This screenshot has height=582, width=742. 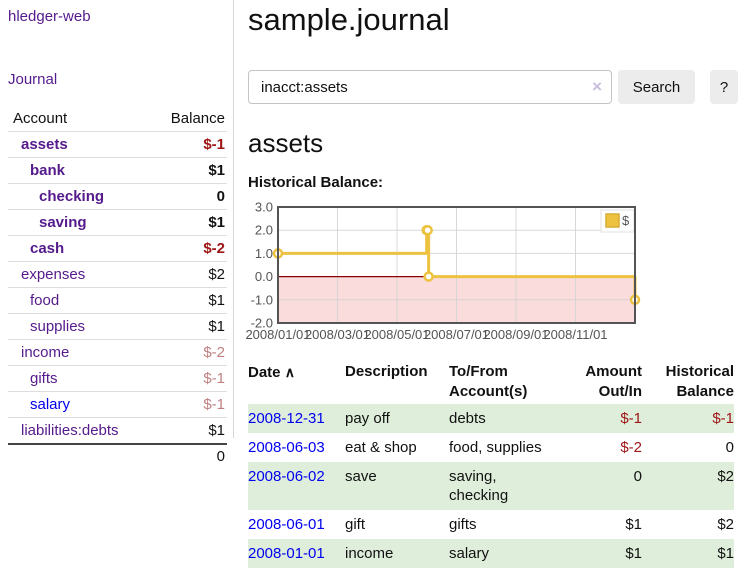 What do you see at coordinates (117, 378) in the screenshot?
I see `account-row: gifts $-1` at bounding box center [117, 378].